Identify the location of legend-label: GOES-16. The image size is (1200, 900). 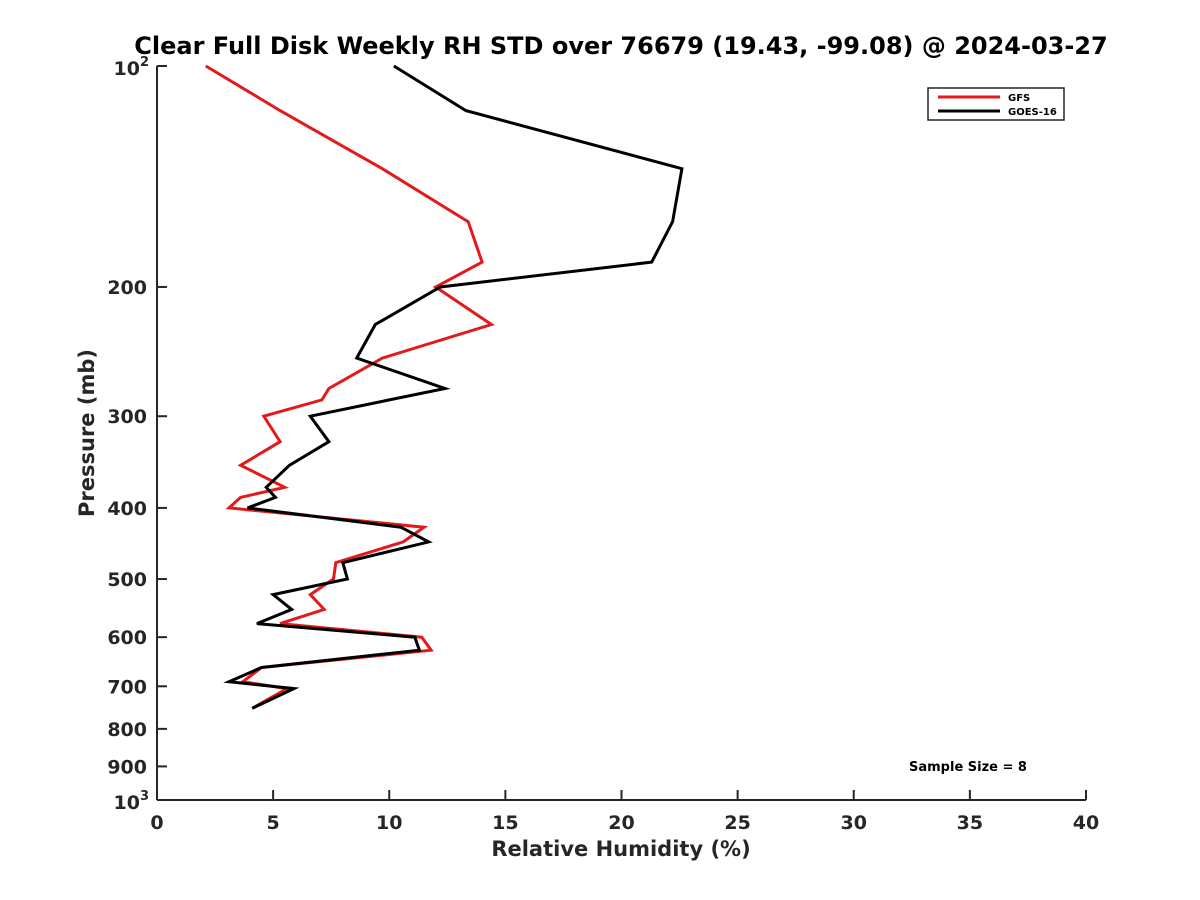
(1032, 112).